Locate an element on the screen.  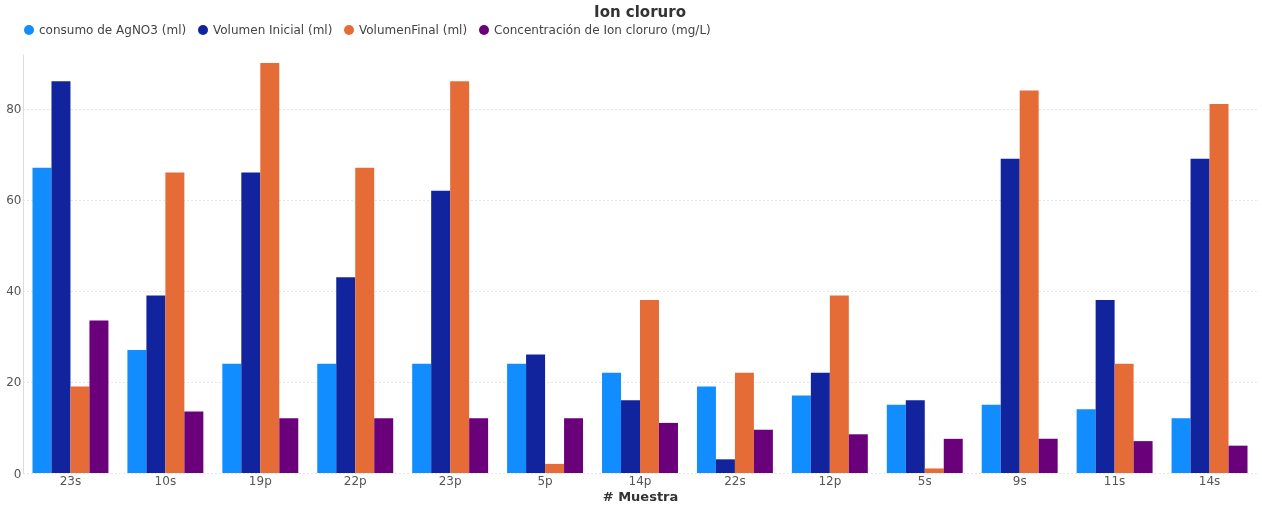
legend-label: Volumen Inicial (ml) is located at coordinates (273, 30).